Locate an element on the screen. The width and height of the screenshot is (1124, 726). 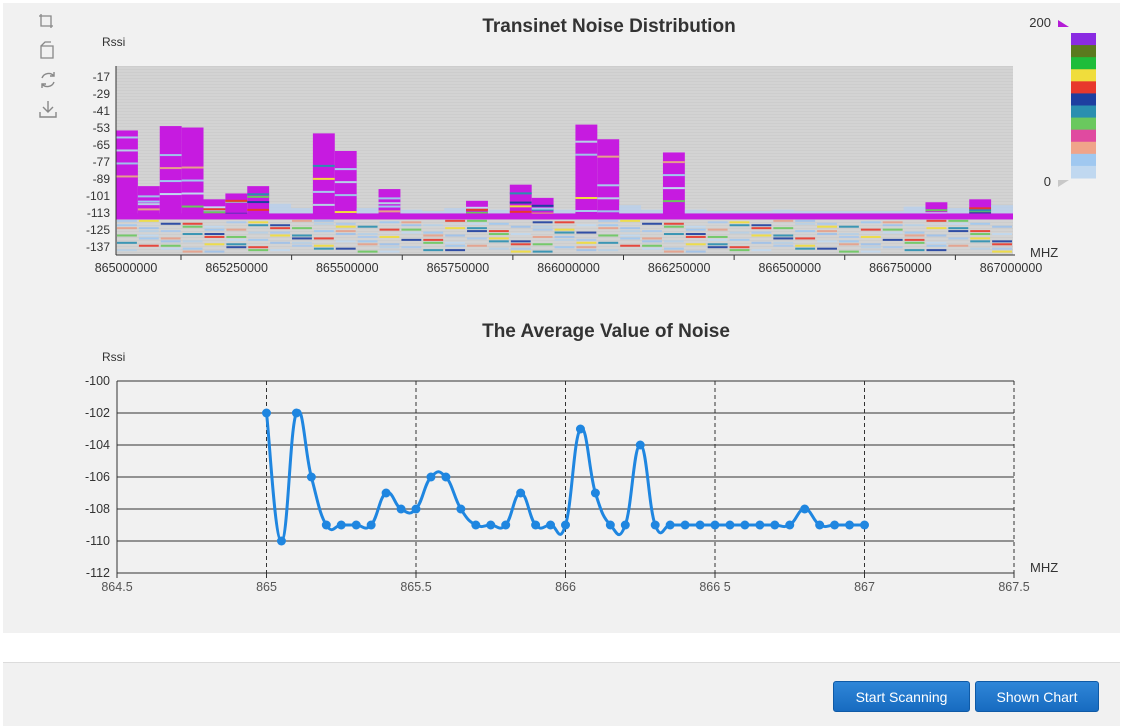
bottom-bar: Start Scanning Shown Chart is located at coordinates (561, 694).